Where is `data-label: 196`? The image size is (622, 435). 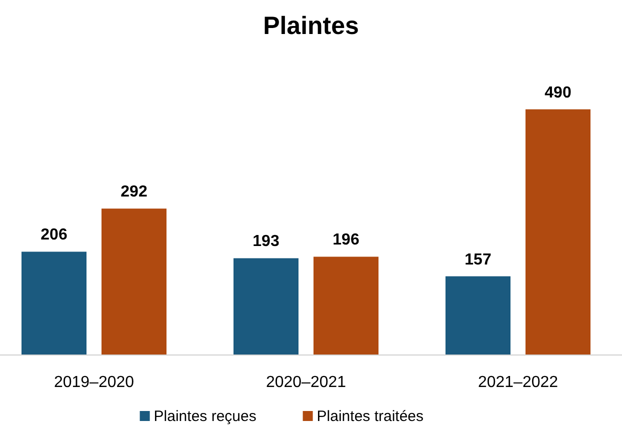 data-label: 196 is located at coordinates (346, 240).